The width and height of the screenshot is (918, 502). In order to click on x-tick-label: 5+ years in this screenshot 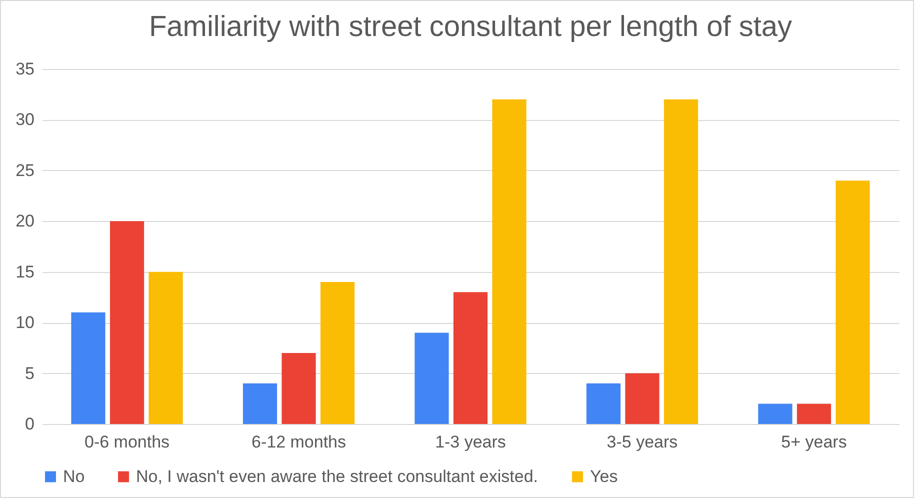, I will do `click(814, 442)`.